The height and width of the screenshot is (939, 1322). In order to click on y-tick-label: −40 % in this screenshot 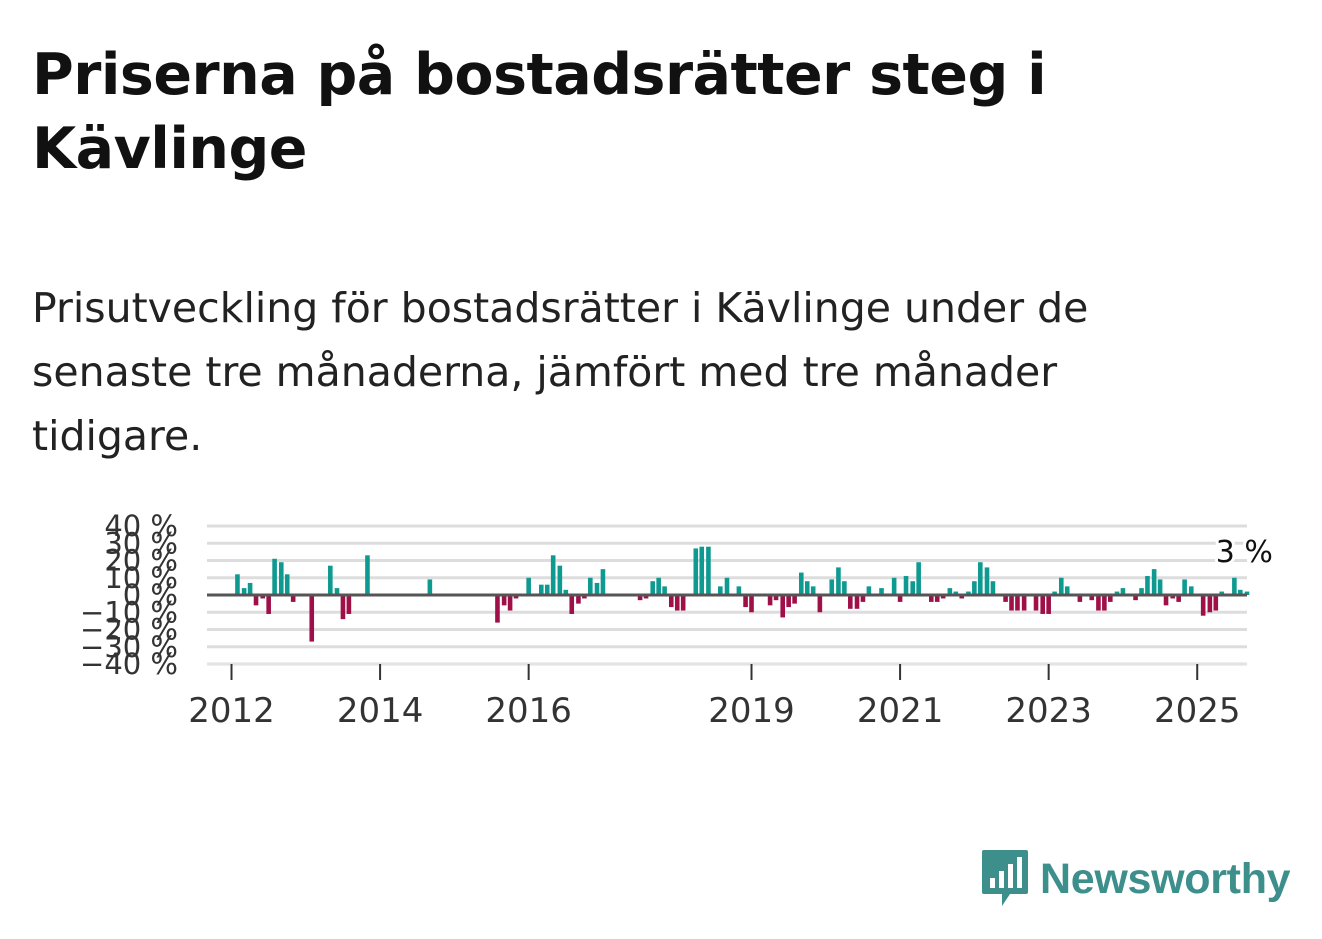, I will do `click(129, 664)`.